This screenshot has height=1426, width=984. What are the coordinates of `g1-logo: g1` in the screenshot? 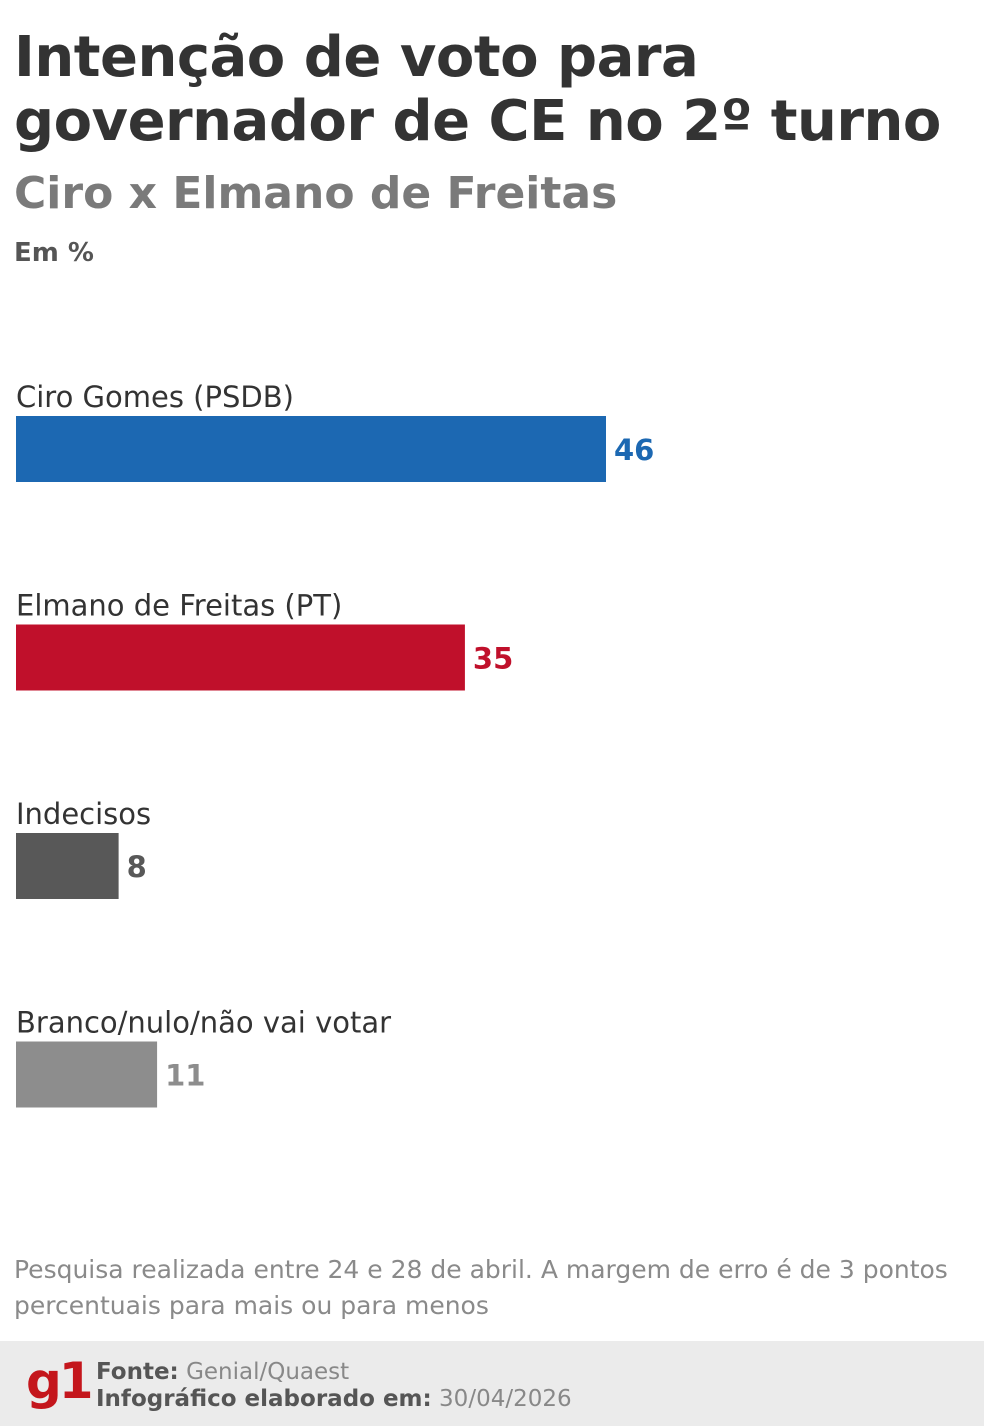 It's located at (60, 1381).